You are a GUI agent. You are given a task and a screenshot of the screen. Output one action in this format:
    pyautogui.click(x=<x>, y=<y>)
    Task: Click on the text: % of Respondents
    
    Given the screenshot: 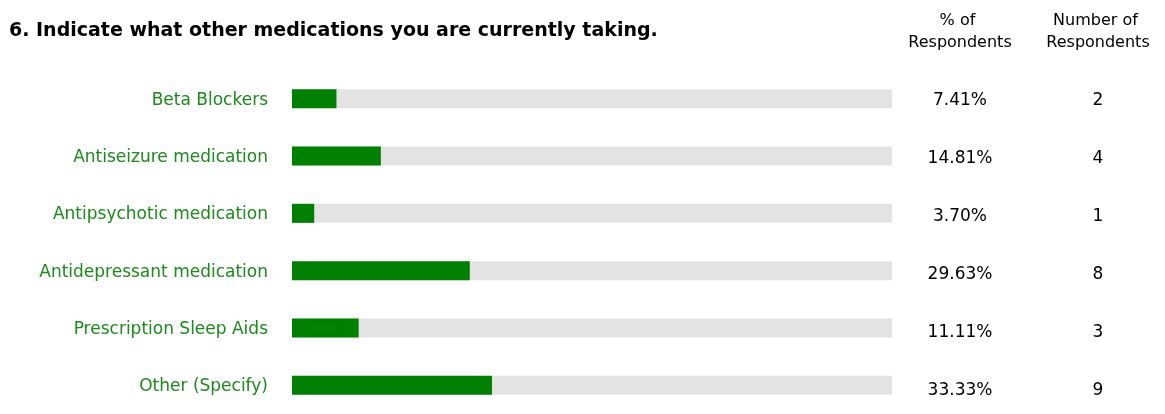 What is the action you would take?
    pyautogui.click(x=960, y=30)
    